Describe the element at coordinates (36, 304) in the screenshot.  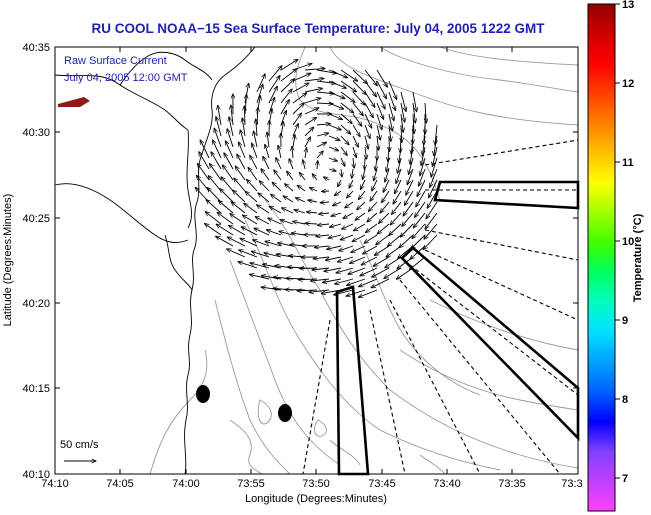
I see `y-tick-label: 40:20` at that location.